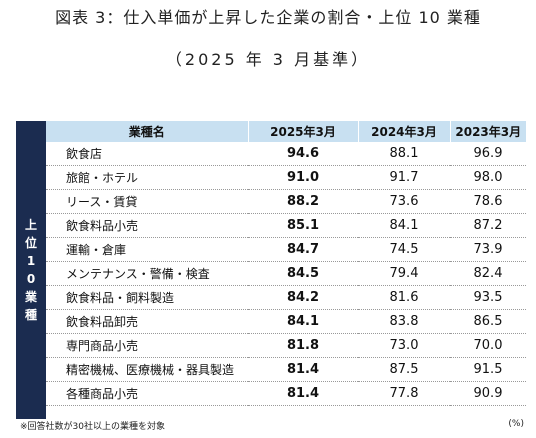 Image resolution: width=536 pixels, height=438 pixels. What do you see at coordinates (147, 249) in the screenshot?
I see `industry-name: 運輸・倉庫` at bounding box center [147, 249].